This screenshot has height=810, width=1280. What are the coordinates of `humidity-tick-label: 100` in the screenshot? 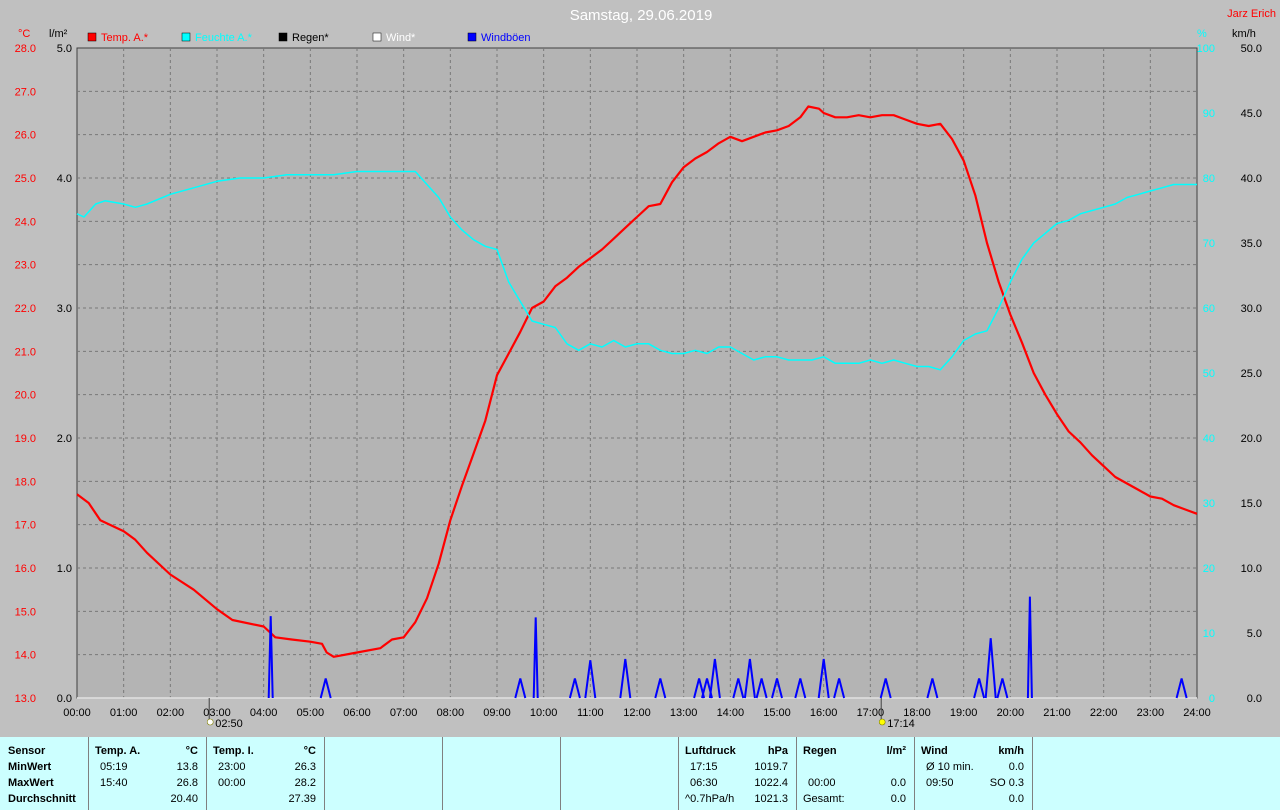 It's located at (1206, 49).